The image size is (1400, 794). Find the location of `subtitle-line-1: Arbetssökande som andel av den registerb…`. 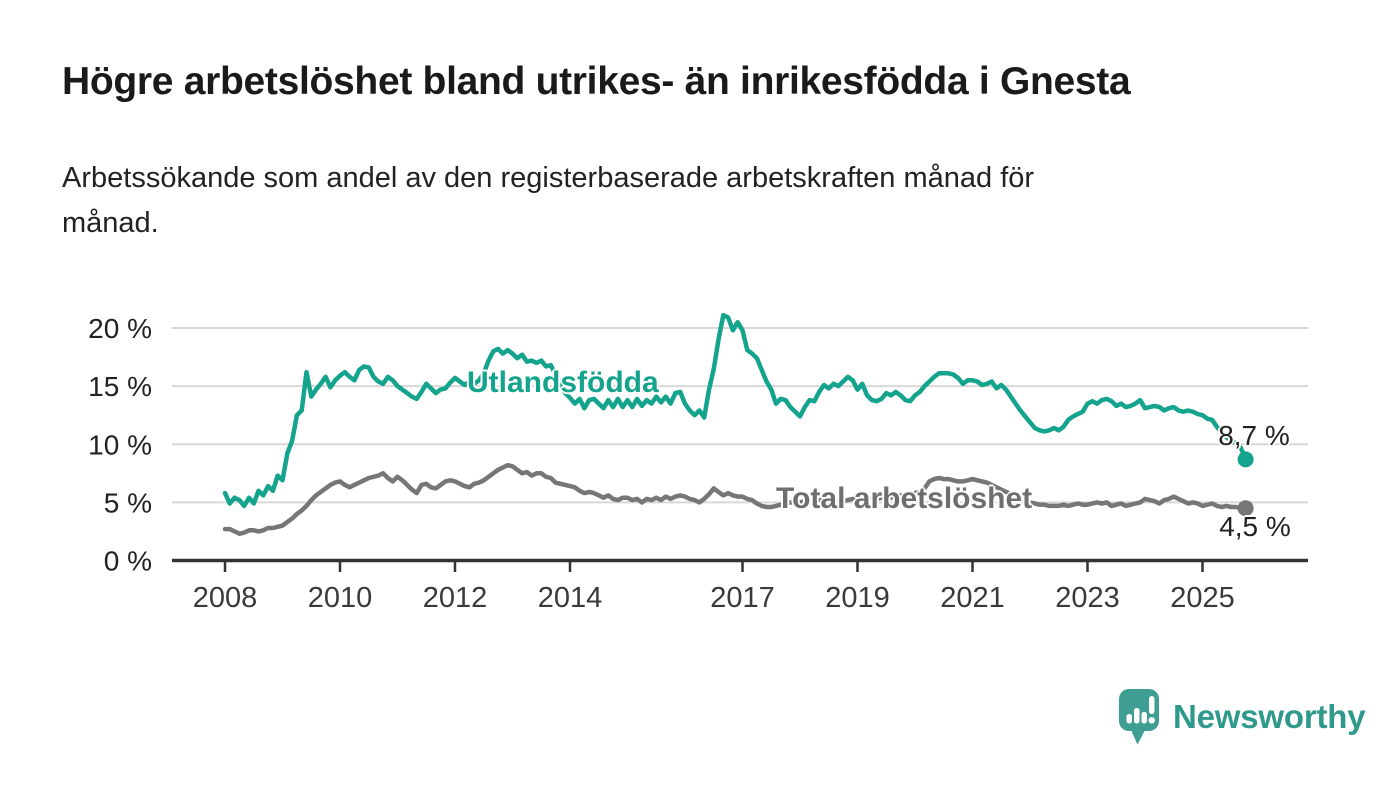

subtitle-line-1: Arbetssökande som andel av den registerb… is located at coordinates (548, 178).